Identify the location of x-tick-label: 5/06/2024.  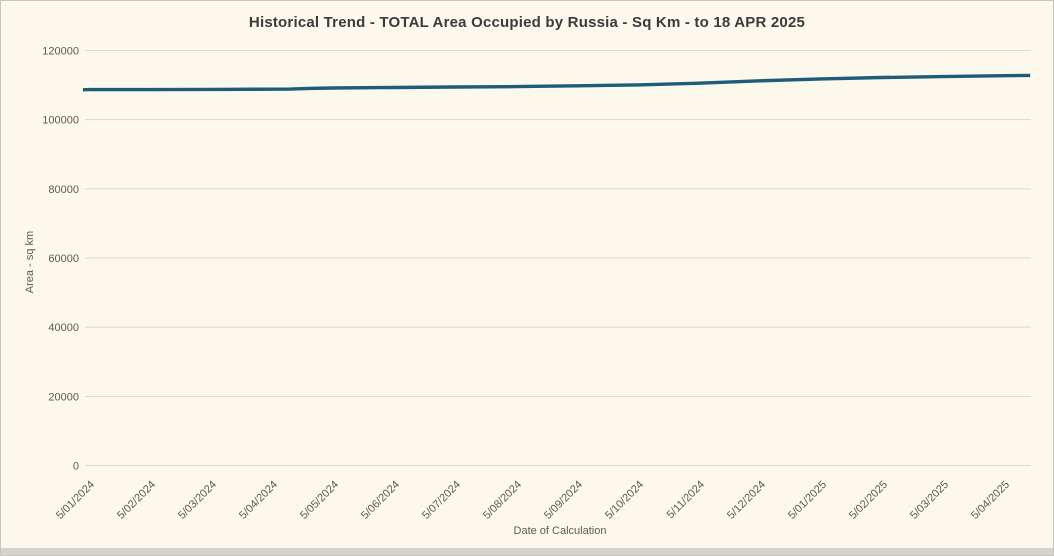
(380, 500).